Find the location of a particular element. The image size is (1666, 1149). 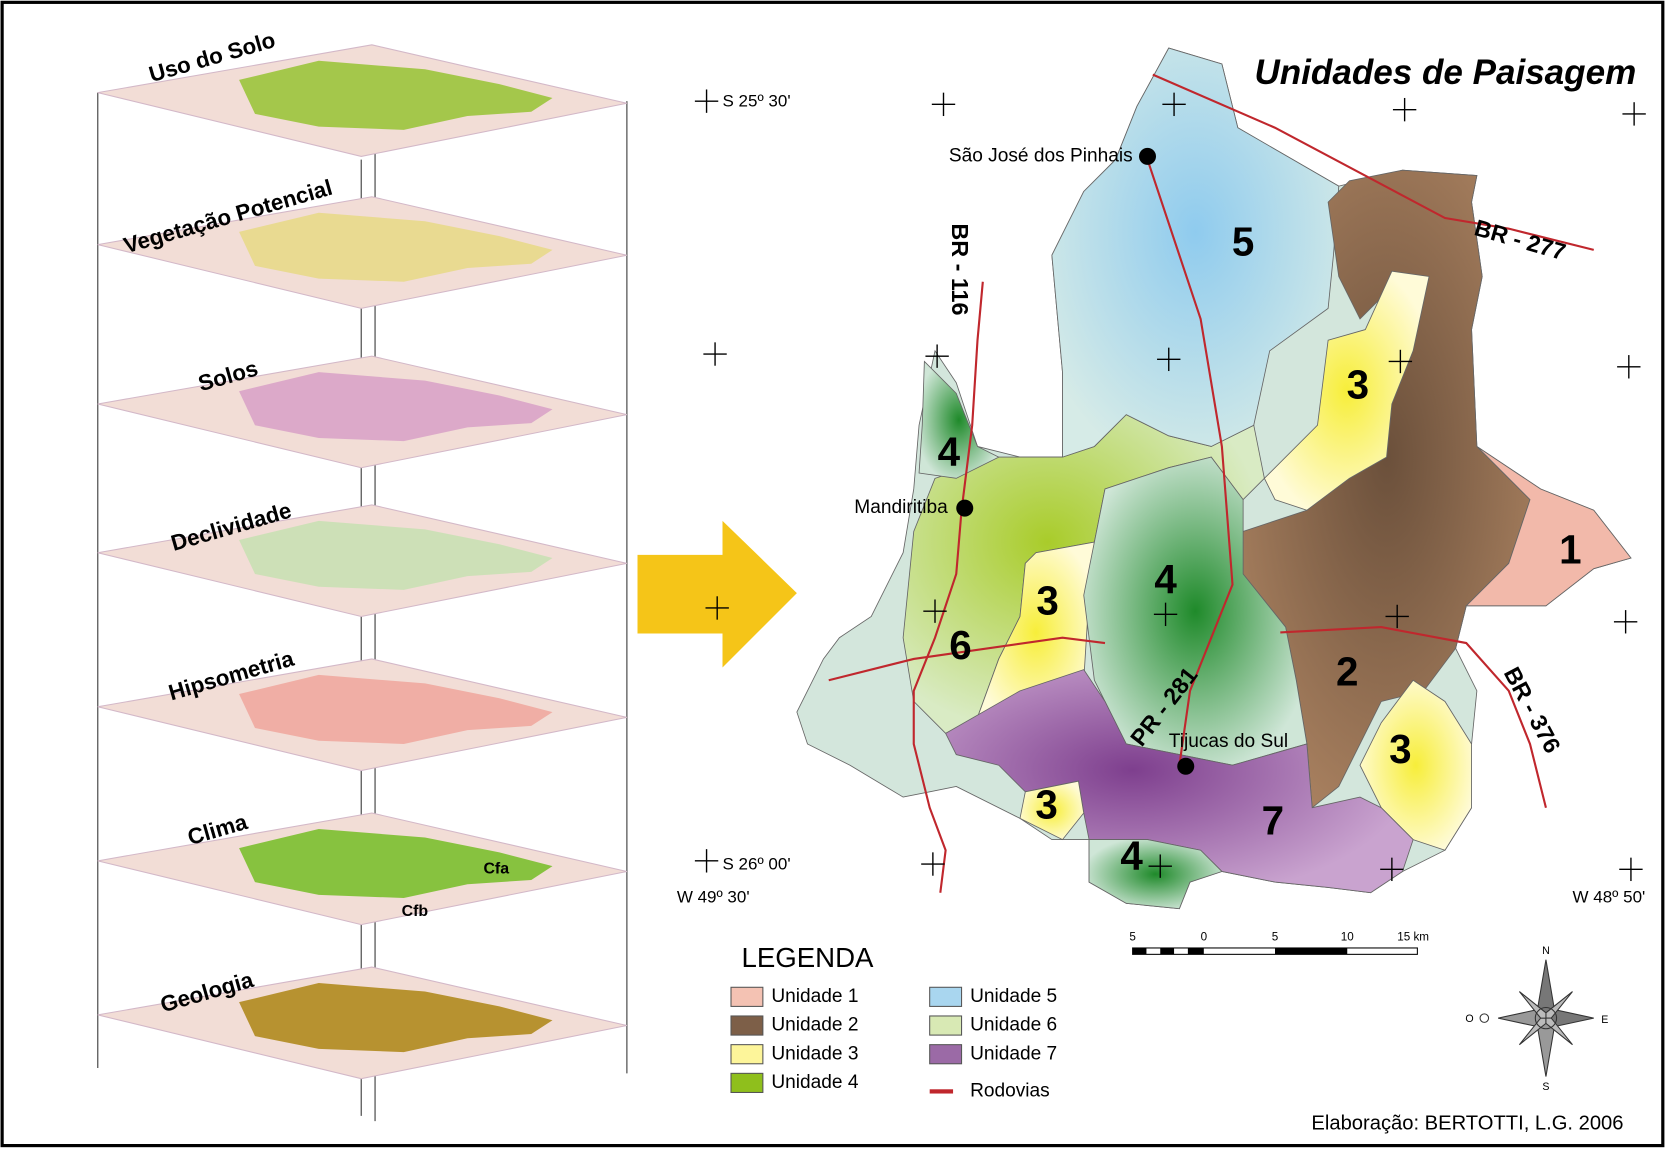

scale-bar is located at coordinates (1275, 951).